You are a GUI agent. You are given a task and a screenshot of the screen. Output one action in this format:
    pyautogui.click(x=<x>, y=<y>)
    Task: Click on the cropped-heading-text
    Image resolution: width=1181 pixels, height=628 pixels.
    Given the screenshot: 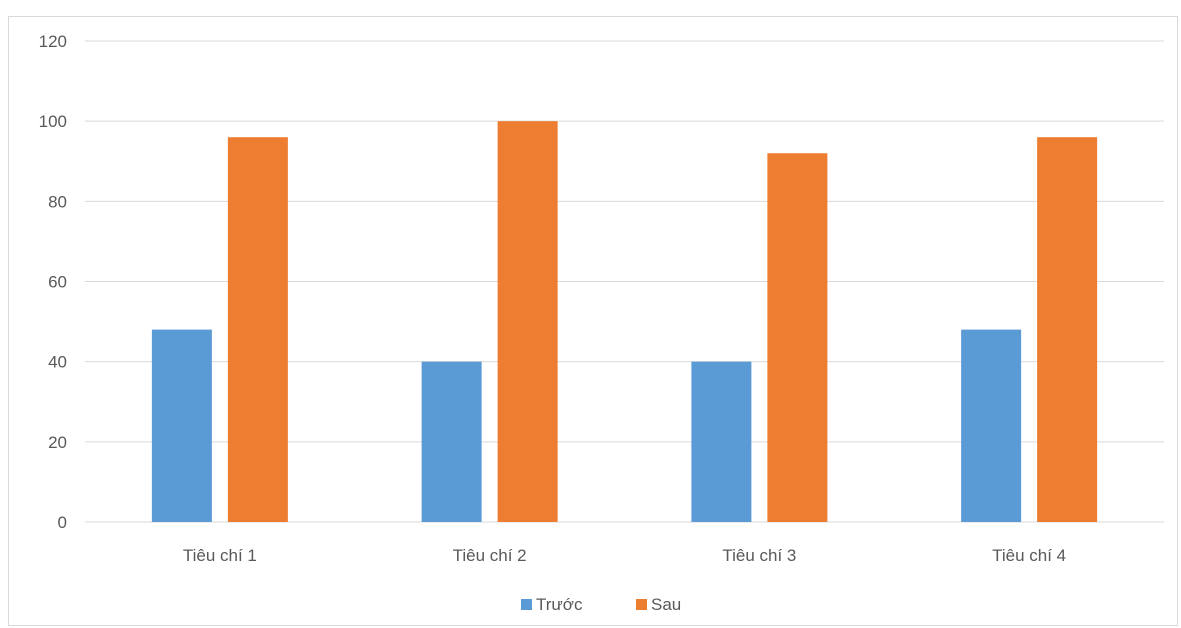 What is the action you would take?
    pyautogui.click(x=590, y=6)
    